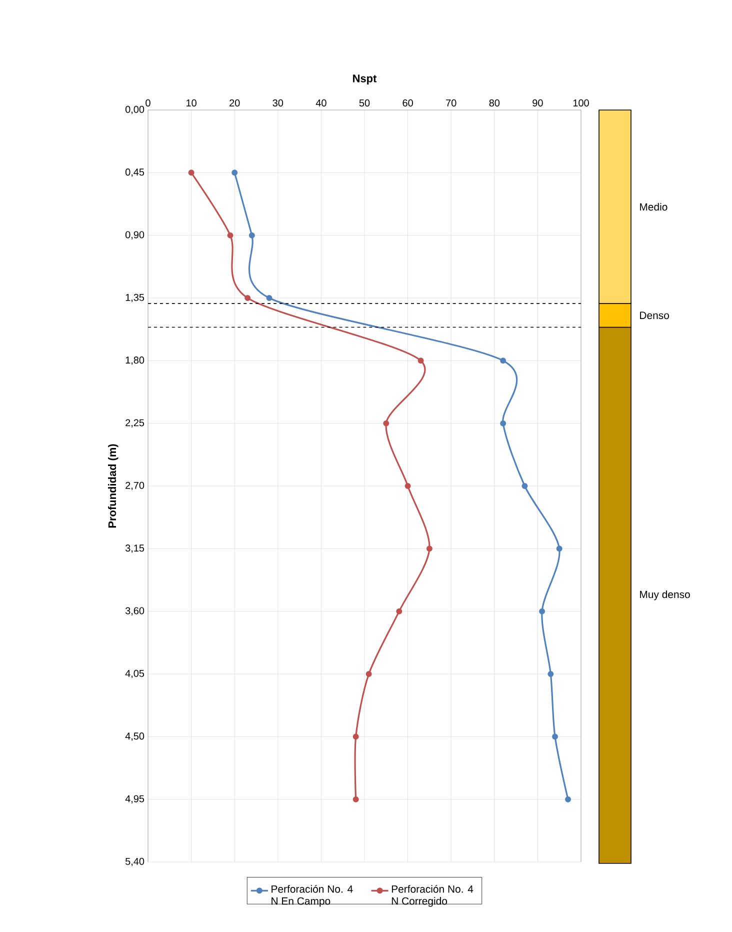  What do you see at coordinates (134, 110) in the screenshot?
I see `y-tick-label: 0,00` at bounding box center [134, 110].